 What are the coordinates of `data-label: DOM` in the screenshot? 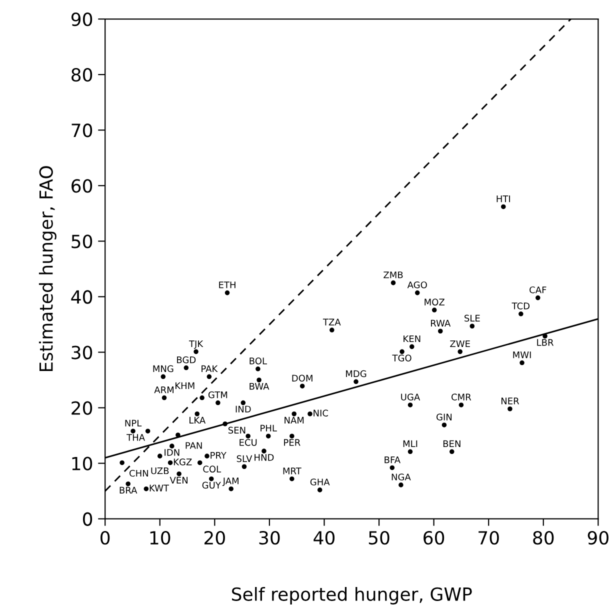 It's located at (302, 378).